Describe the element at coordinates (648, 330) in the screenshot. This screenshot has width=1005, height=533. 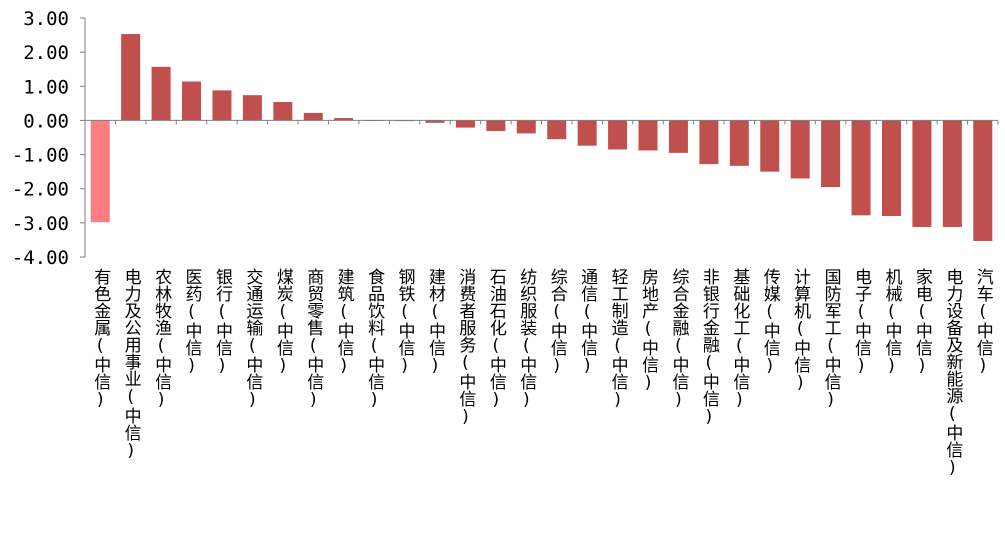
I see `category-label: 房地产(中信)` at that location.